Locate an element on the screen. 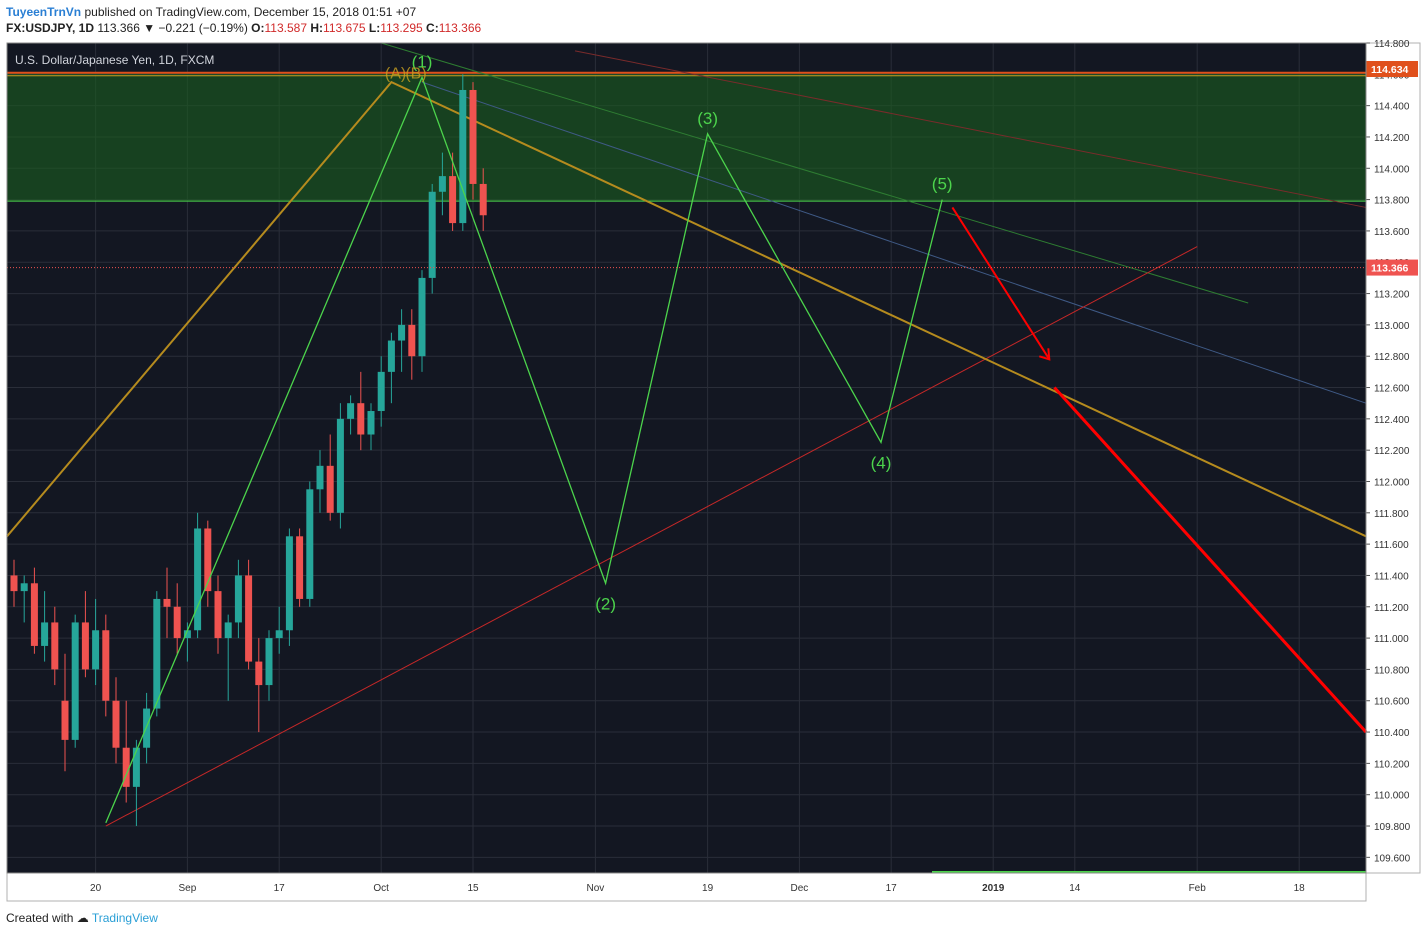  resistance-zone is located at coordinates (686, 137).